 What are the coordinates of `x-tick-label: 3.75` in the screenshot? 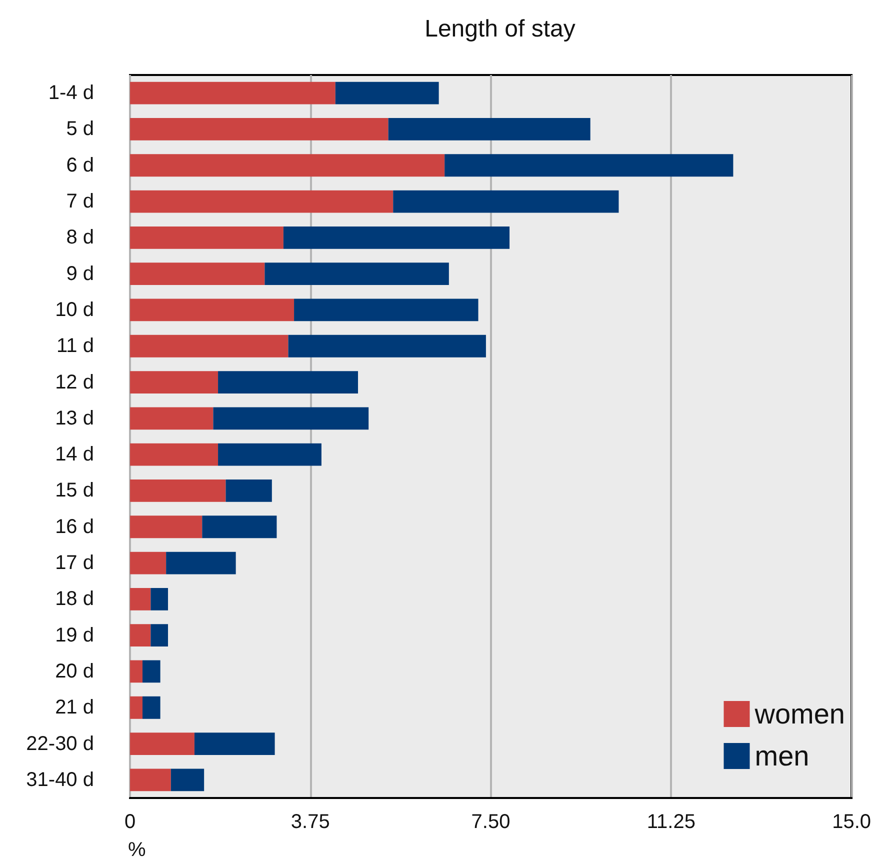 It's located at (310, 822).